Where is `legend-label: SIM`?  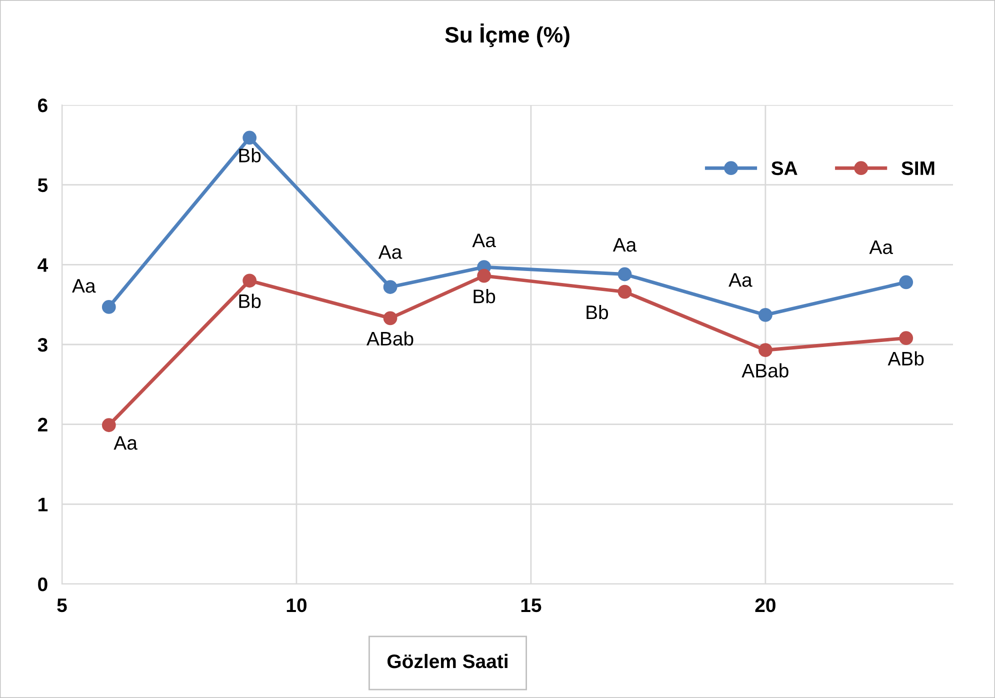 legend-label: SIM is located at coordinates (917, 168).